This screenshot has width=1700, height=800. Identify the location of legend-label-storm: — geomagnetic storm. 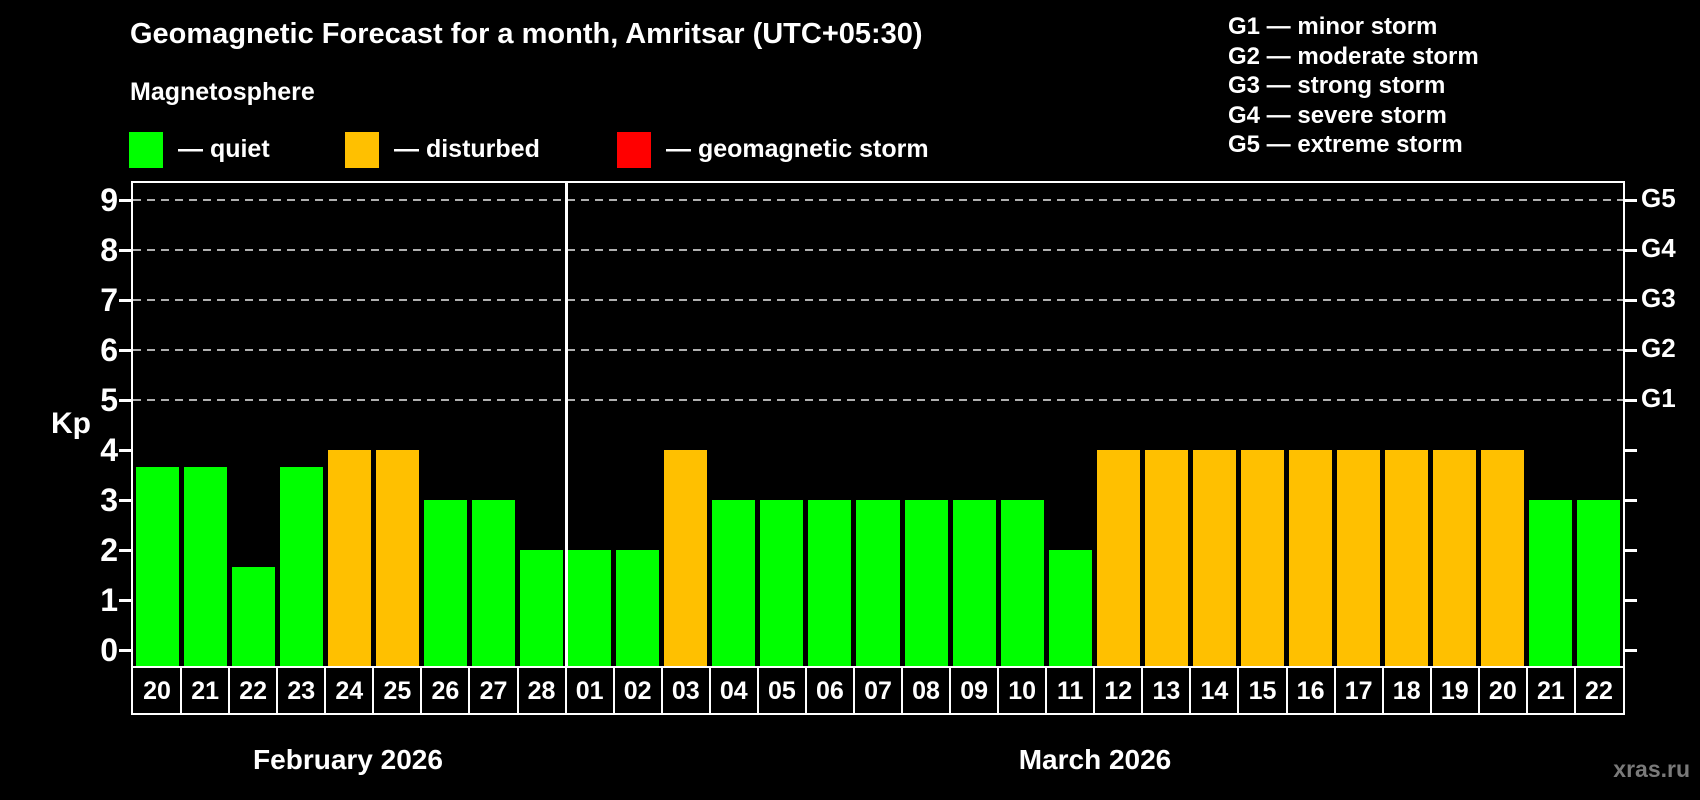
(797, 149).